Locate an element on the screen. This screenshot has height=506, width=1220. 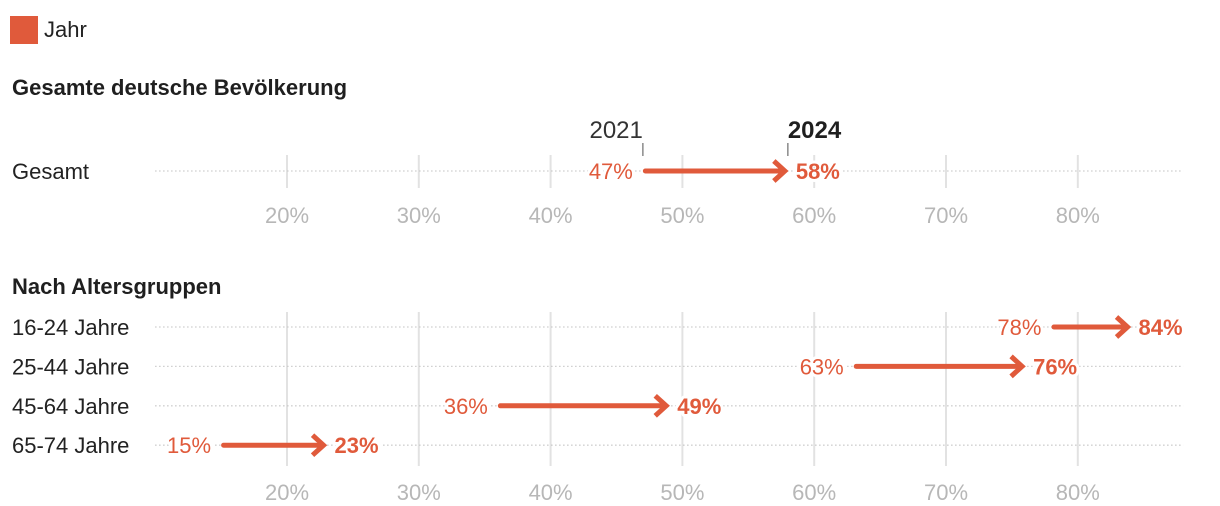
end-value-label: 76% is located at coordinates (1055, 366).